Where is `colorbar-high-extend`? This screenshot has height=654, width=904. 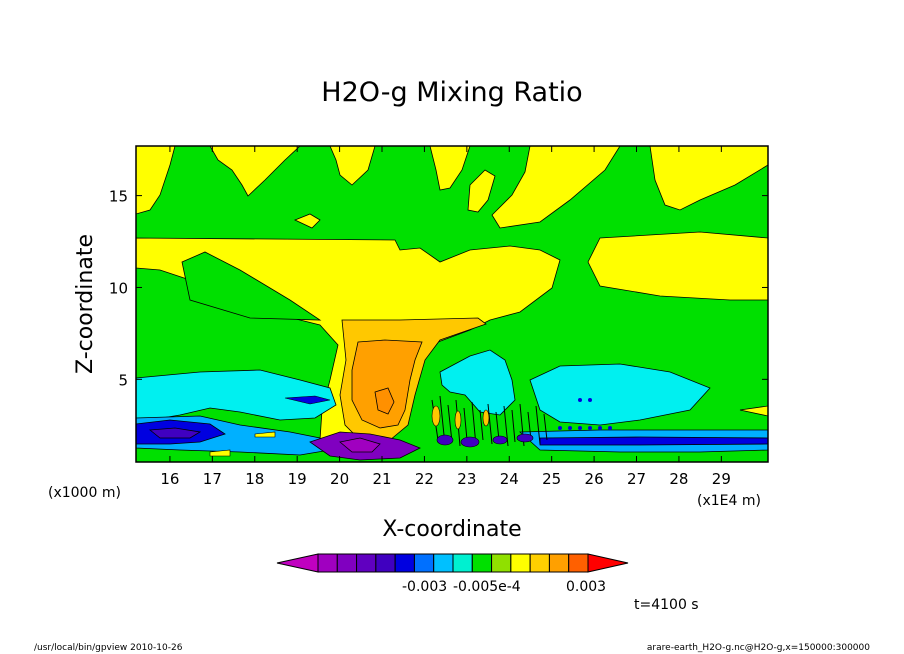 colorbar-high-extend is located at coordinates (608, 563).